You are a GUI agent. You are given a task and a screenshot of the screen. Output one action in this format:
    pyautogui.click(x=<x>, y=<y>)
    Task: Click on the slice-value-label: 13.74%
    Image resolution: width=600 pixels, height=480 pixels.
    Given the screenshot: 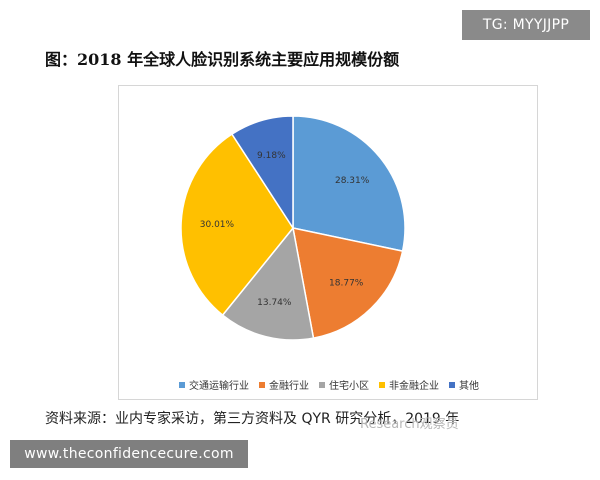 What is the action you would take?
    pyautogui.click(x=274, y=303)
    